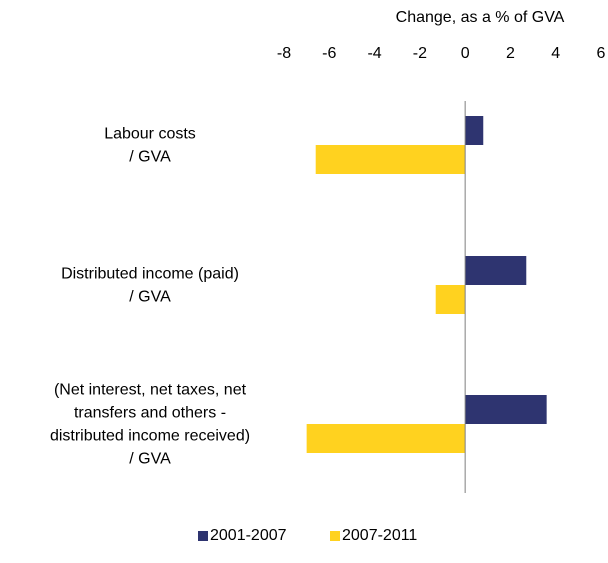  Describe the element at coordinates (441, 53) in the screenshot. I see `x-axis-ticks: -8 -6 -4 -2 0 2 4 6` at that location.